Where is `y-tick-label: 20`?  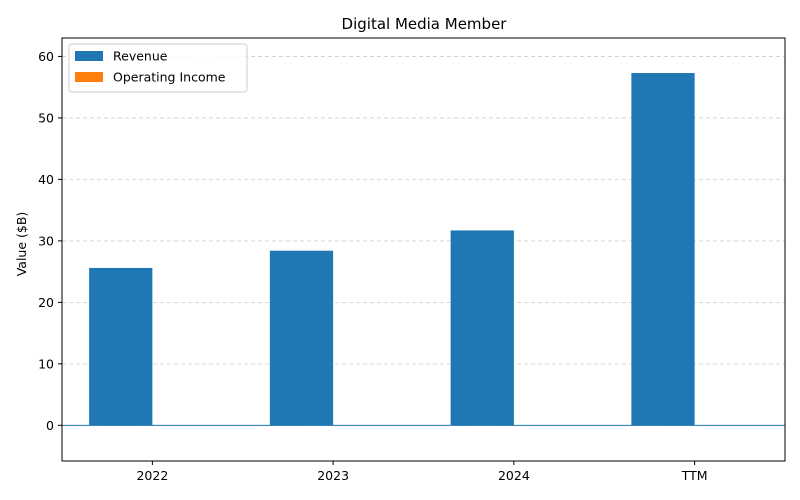
y-tick-label: 20 is located at coordinates (46, 302).